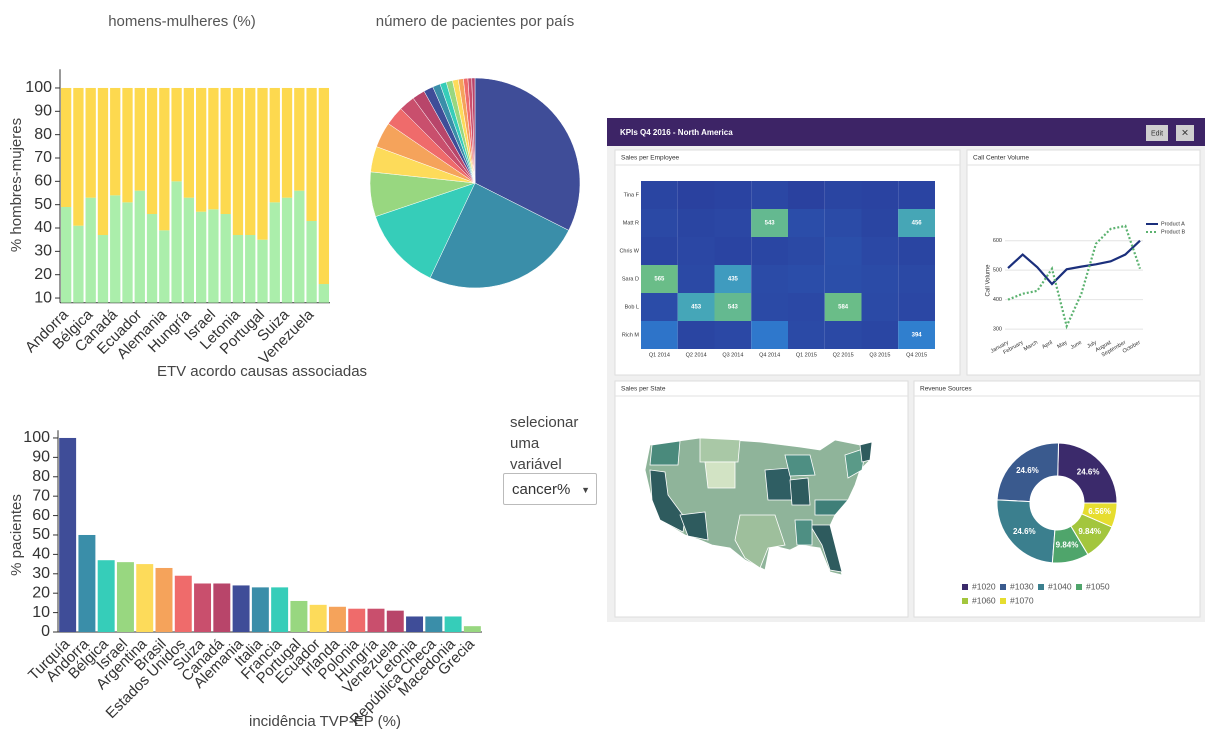  Describe the element at coordinates (630, 279) in the screenshot. I see `row-label: Sara D` at that location.